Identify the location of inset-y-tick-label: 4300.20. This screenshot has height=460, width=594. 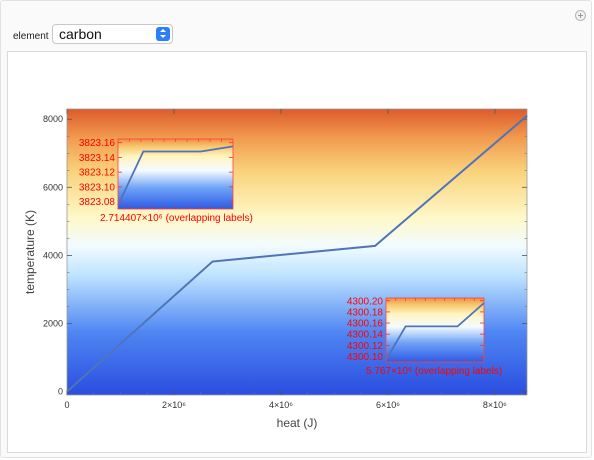
(365, 301).